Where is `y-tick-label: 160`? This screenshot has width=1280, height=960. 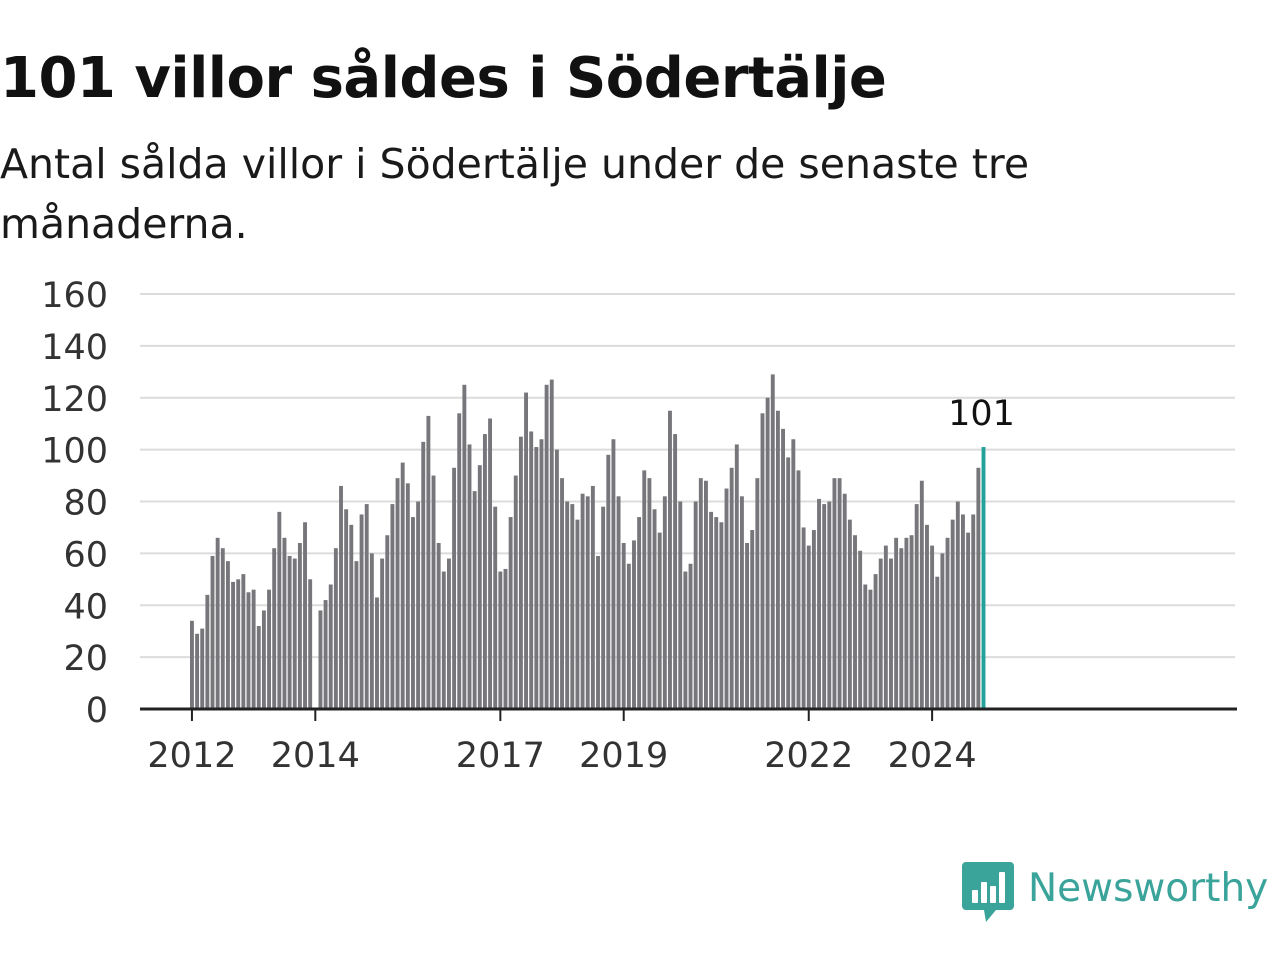
y-tick-label: 160 is located at coordinates (74, 296).